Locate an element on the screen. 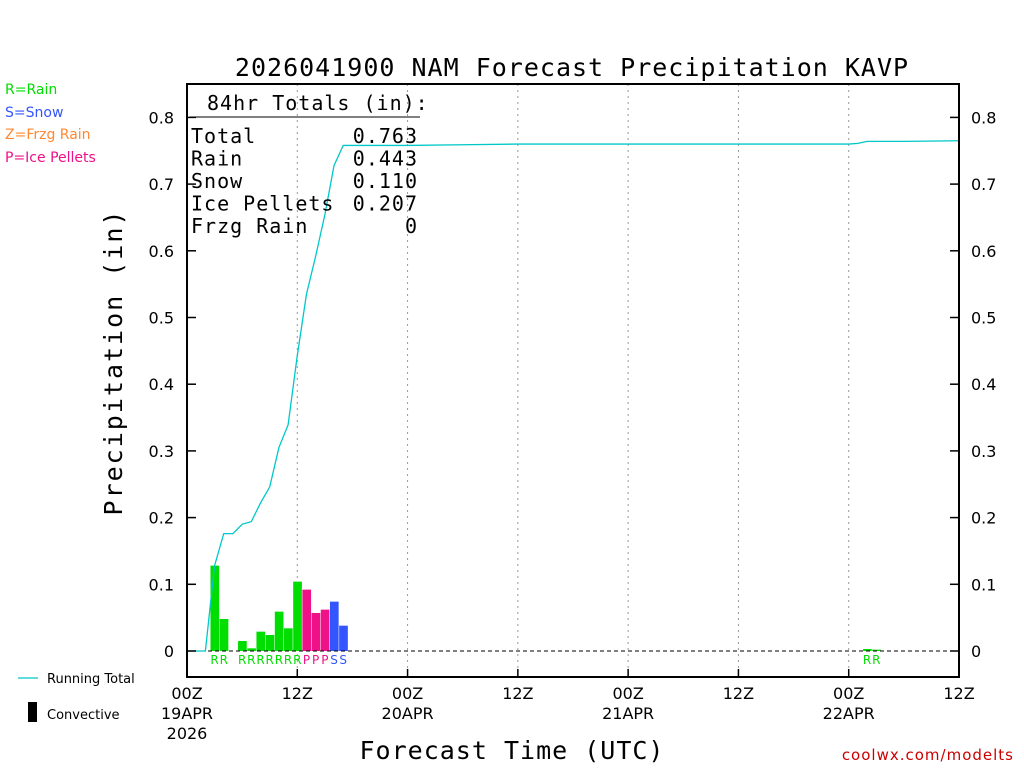 This screenshot has height=768, width=1024. x-tick-date: 20APR is located at coordinates (408, 713).